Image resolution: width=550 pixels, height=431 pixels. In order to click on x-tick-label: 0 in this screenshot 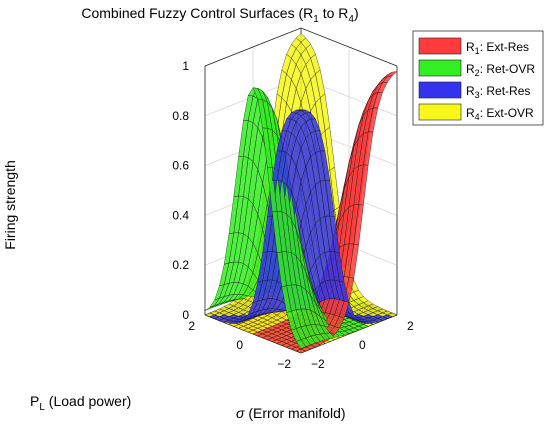, I will do `click(362, 345)`.